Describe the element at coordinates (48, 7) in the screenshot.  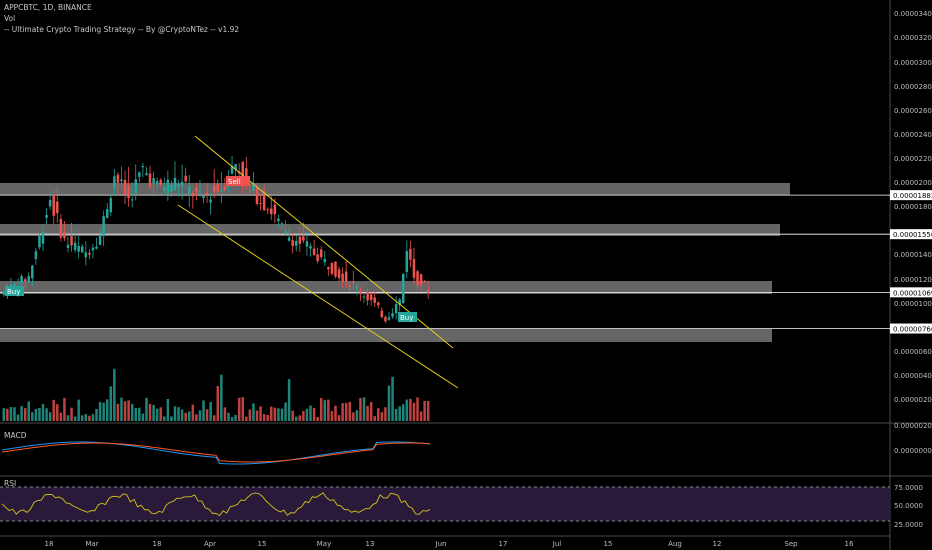
I see `symbol-title: APPCBTC, 1D, BINANCE` at that location.